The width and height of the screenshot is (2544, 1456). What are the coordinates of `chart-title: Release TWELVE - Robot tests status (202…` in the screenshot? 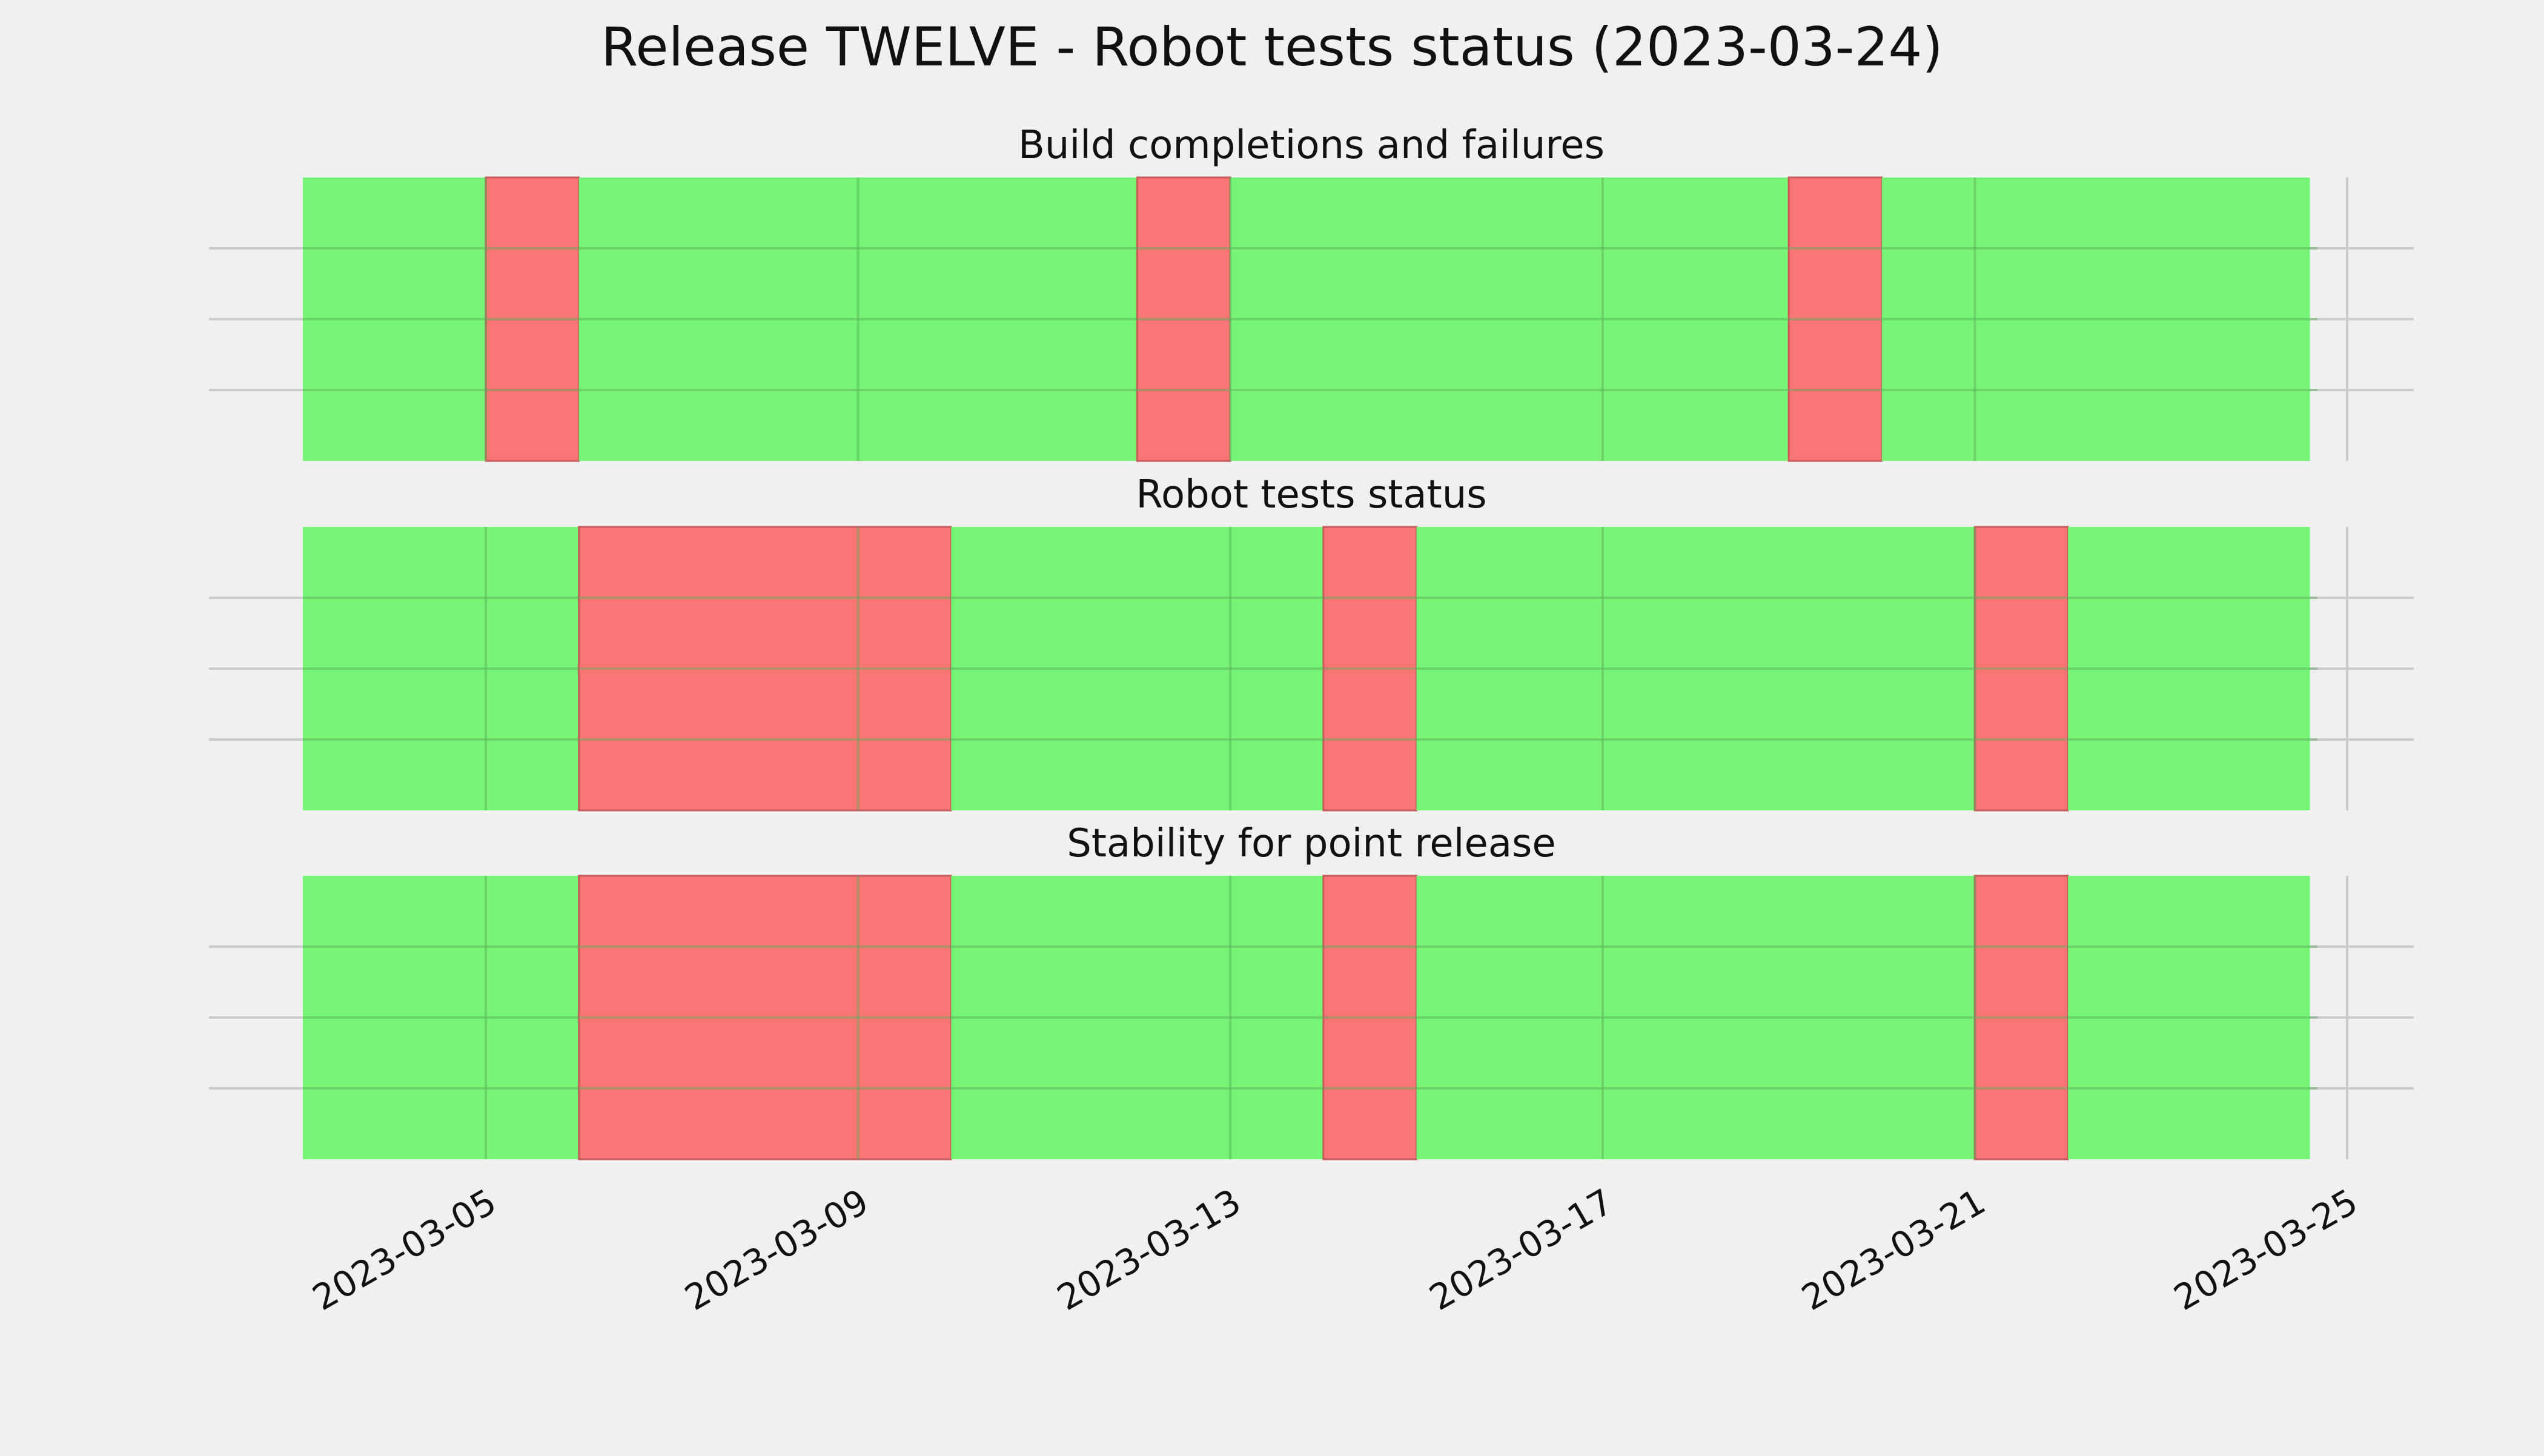 It's located at (1272, 47).